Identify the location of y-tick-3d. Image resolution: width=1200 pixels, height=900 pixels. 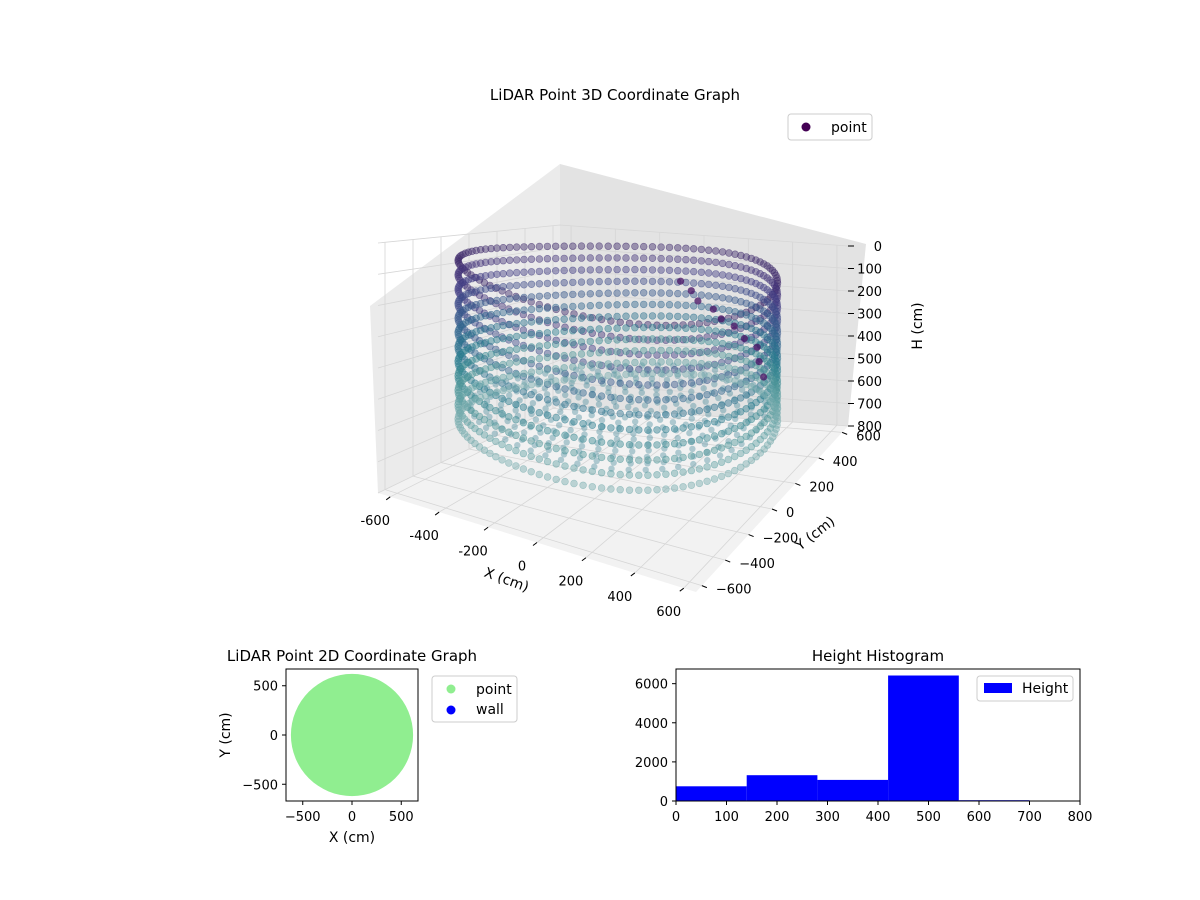
(774, 510).